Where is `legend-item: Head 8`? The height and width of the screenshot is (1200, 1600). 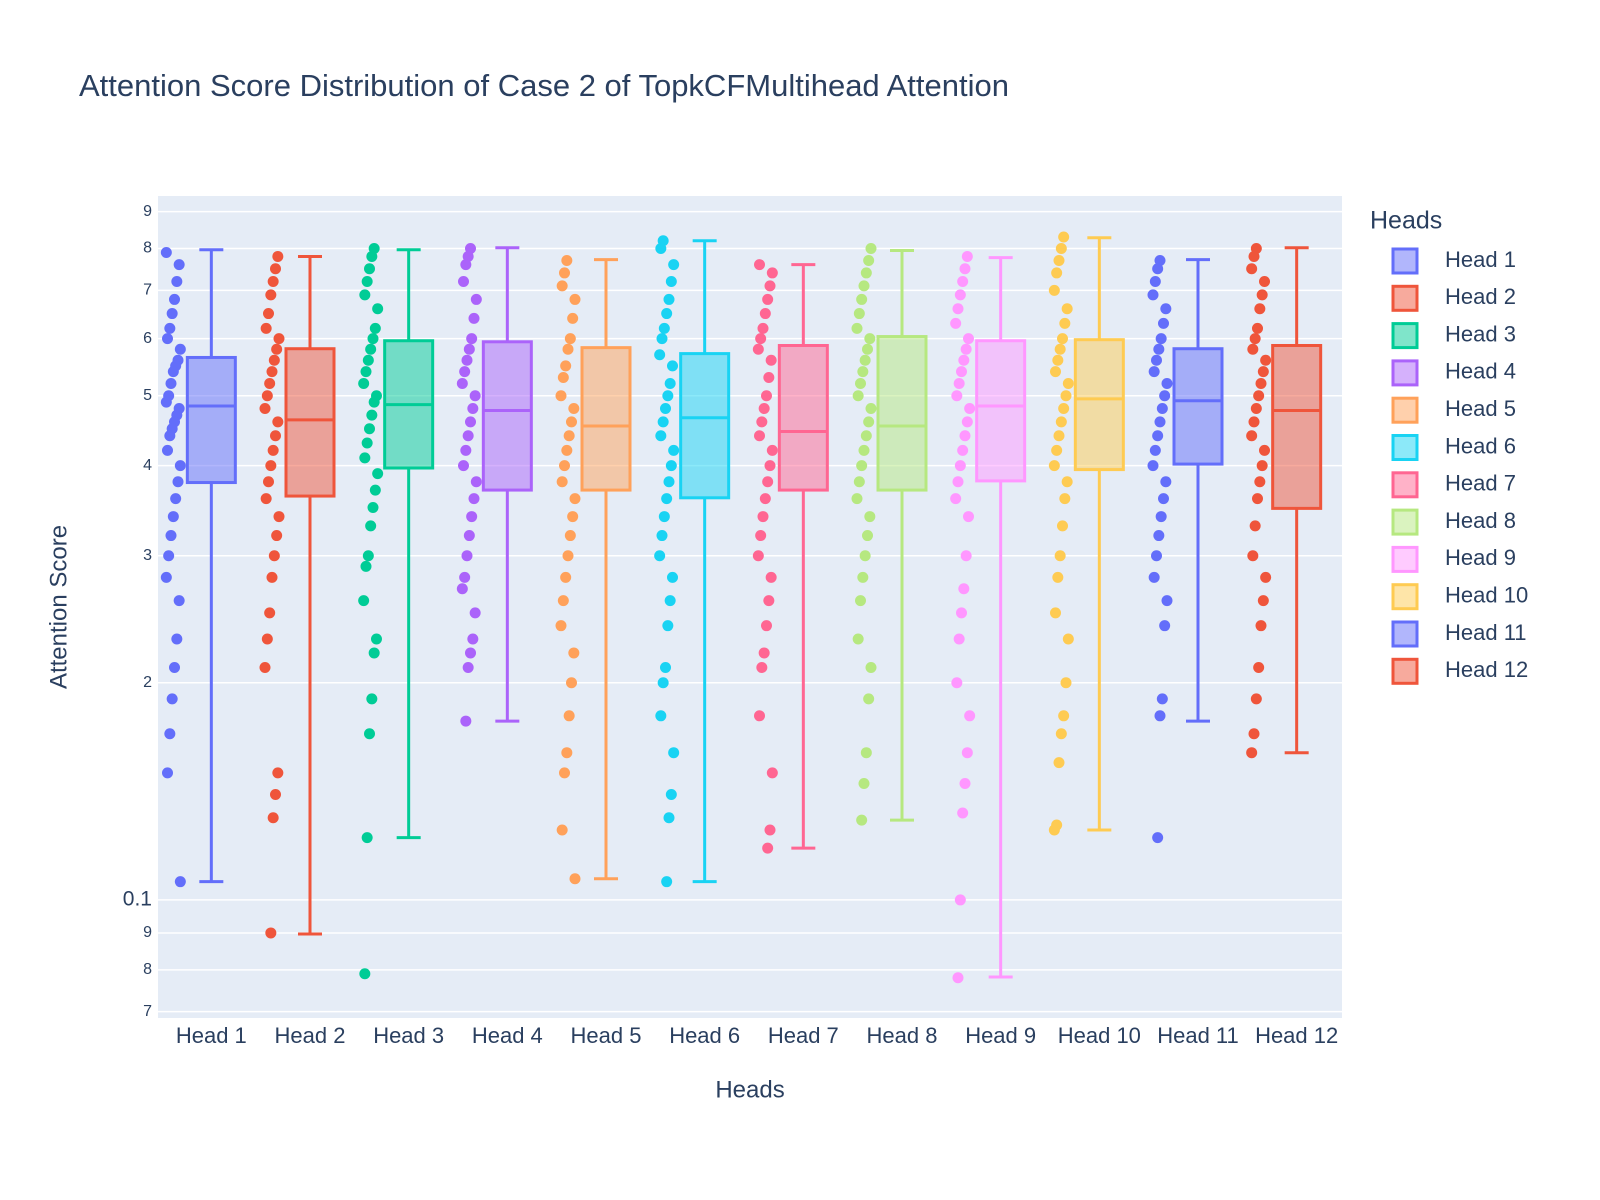
legend-item: Head 8 is located at coordinates (1453, 522).